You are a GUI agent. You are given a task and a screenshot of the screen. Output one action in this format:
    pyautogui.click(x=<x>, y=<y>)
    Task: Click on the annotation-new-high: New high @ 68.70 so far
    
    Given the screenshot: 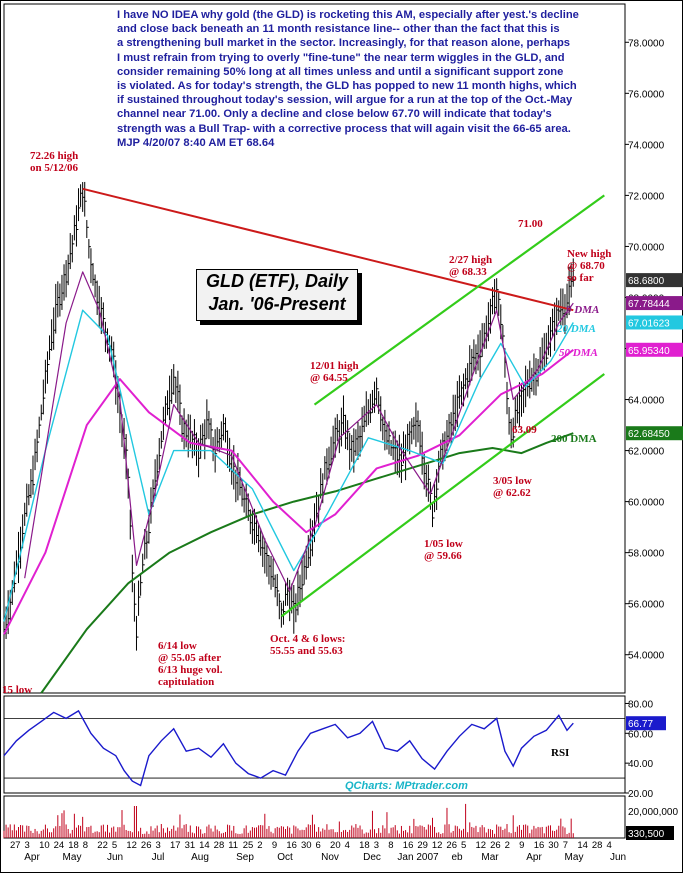 What is the action you would take?
    pyautogui.click(x=589, y=266)
    